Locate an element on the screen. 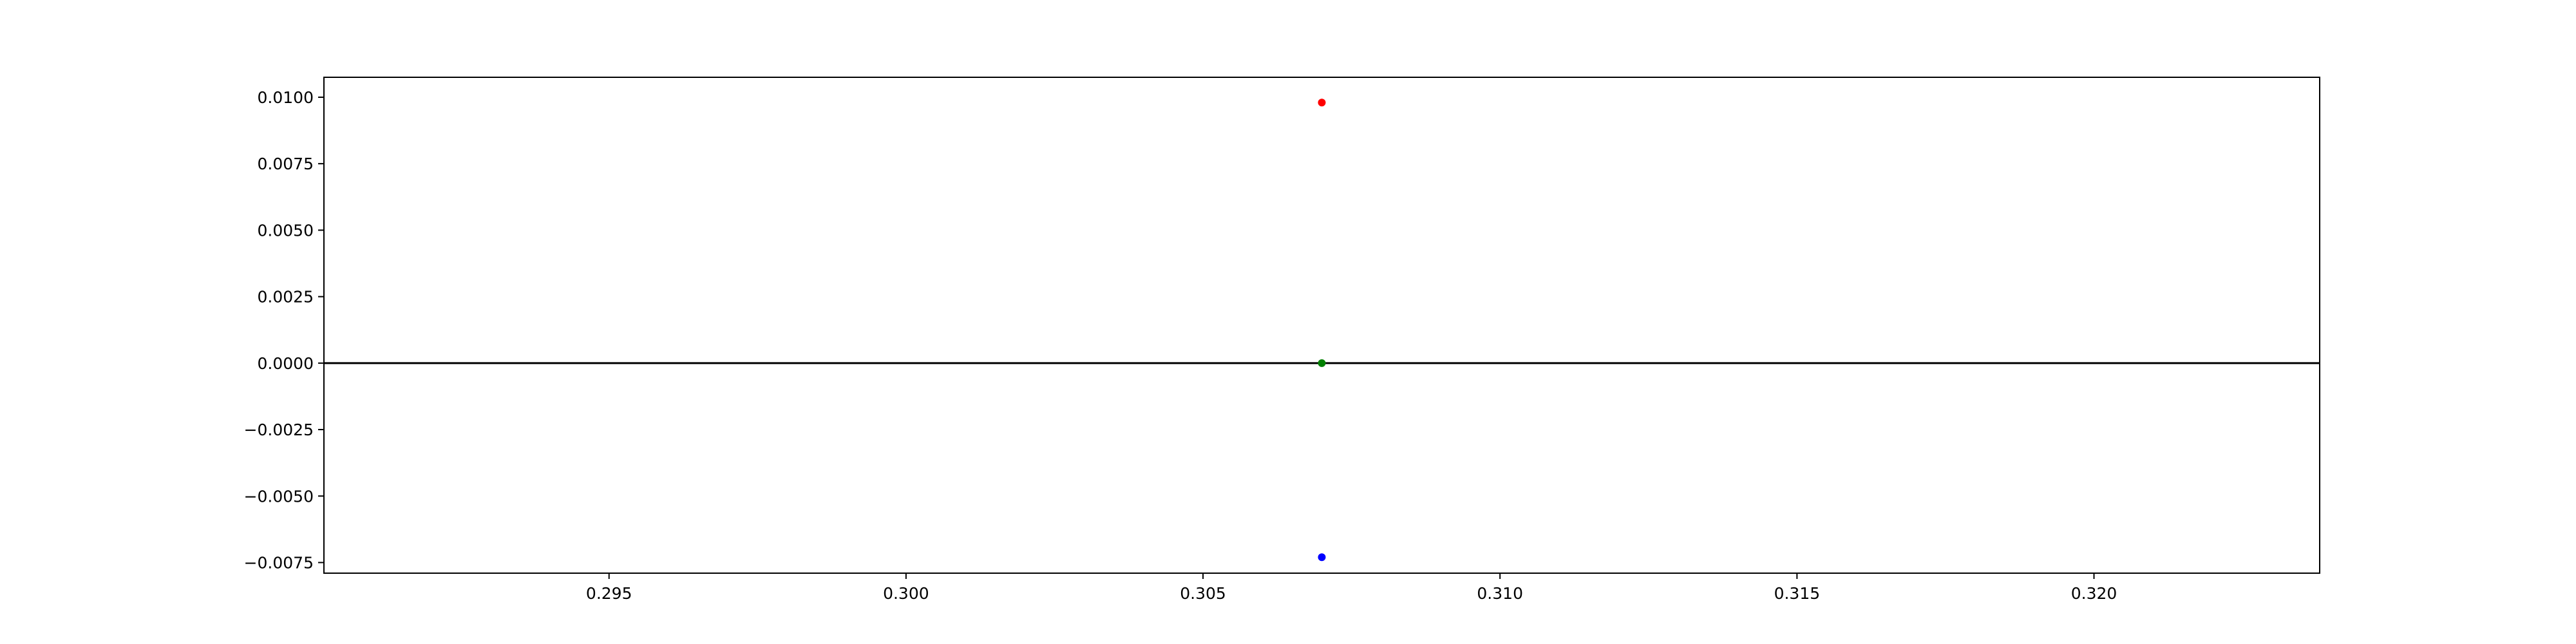 The image size is (2576, 644). x-axis-ticks: 0.295 0.300 0.305 0.310 0.315 0.320 is located at coordinates (1351, 588).